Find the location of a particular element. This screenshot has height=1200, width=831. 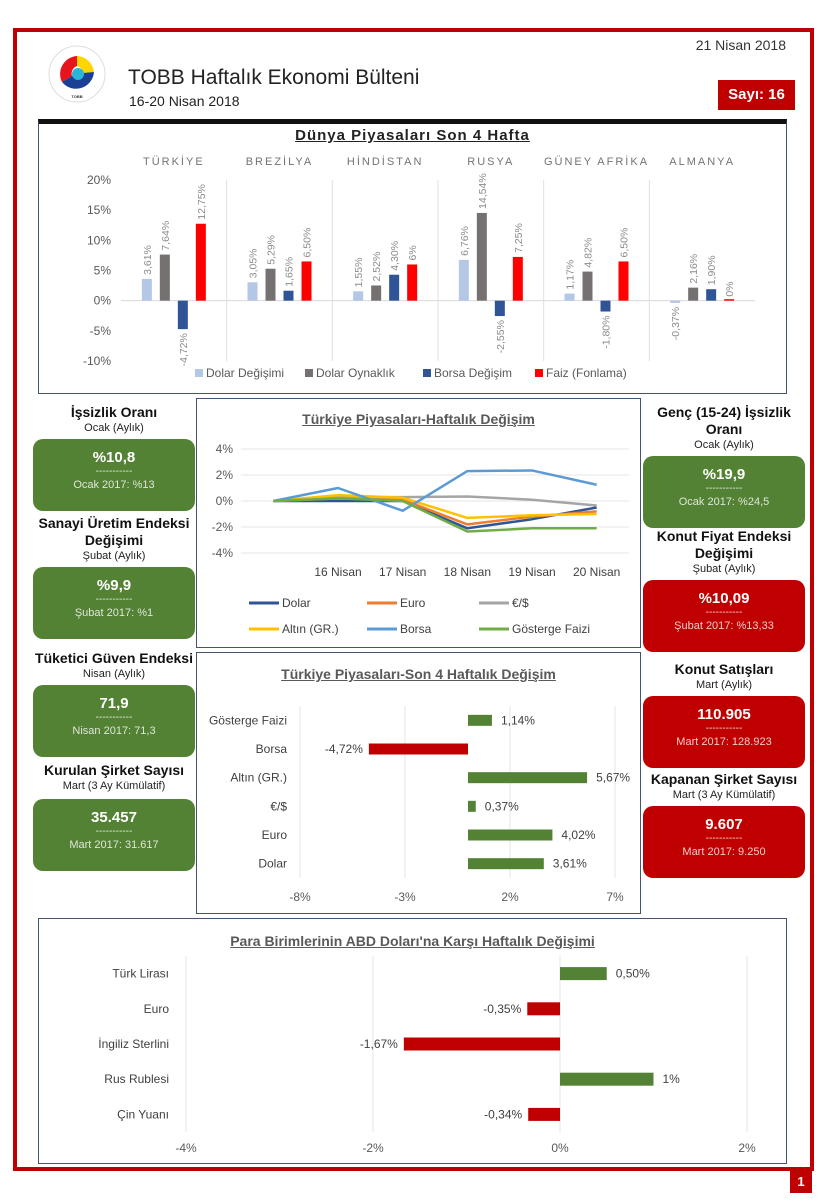

kpi-period: Mart (Aylık) is located at coordinates (724, 685).